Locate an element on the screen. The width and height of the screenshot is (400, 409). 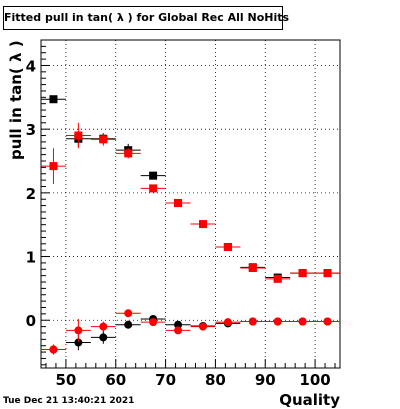
x-tick-label: 70 is located at coordinates (165, 380).